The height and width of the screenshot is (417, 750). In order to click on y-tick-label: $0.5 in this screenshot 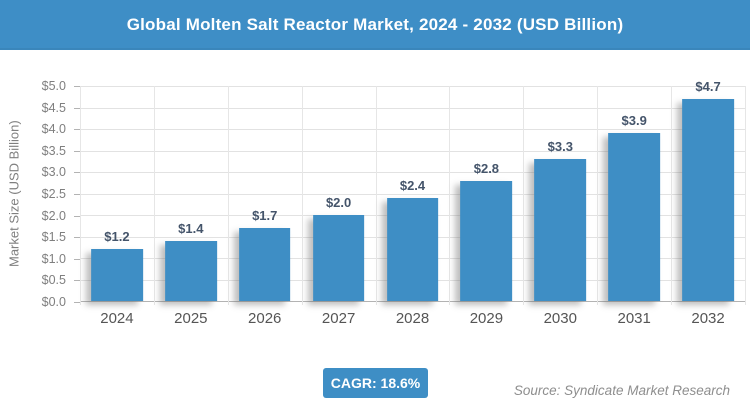, I will do `click(53, 280)`.